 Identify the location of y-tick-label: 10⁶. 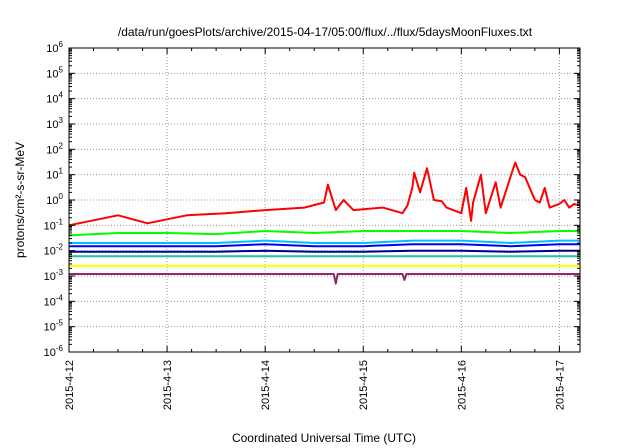
(54, 47).